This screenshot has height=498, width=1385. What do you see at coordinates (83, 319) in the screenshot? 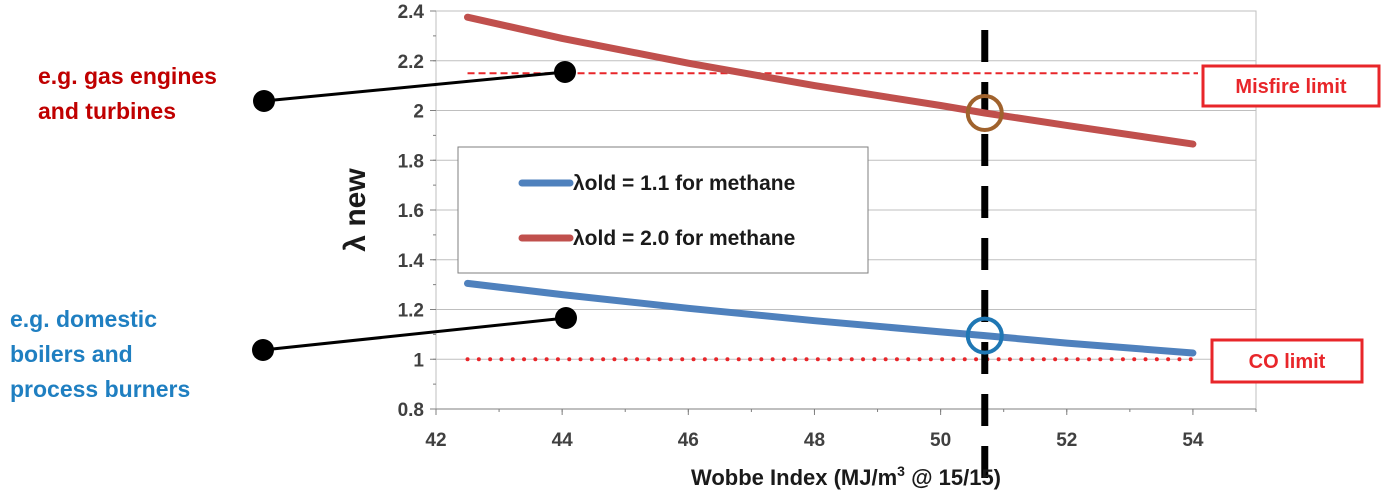
I see `domestic-label-line-1: e.g. domestic` at bounding box center [83, 319].